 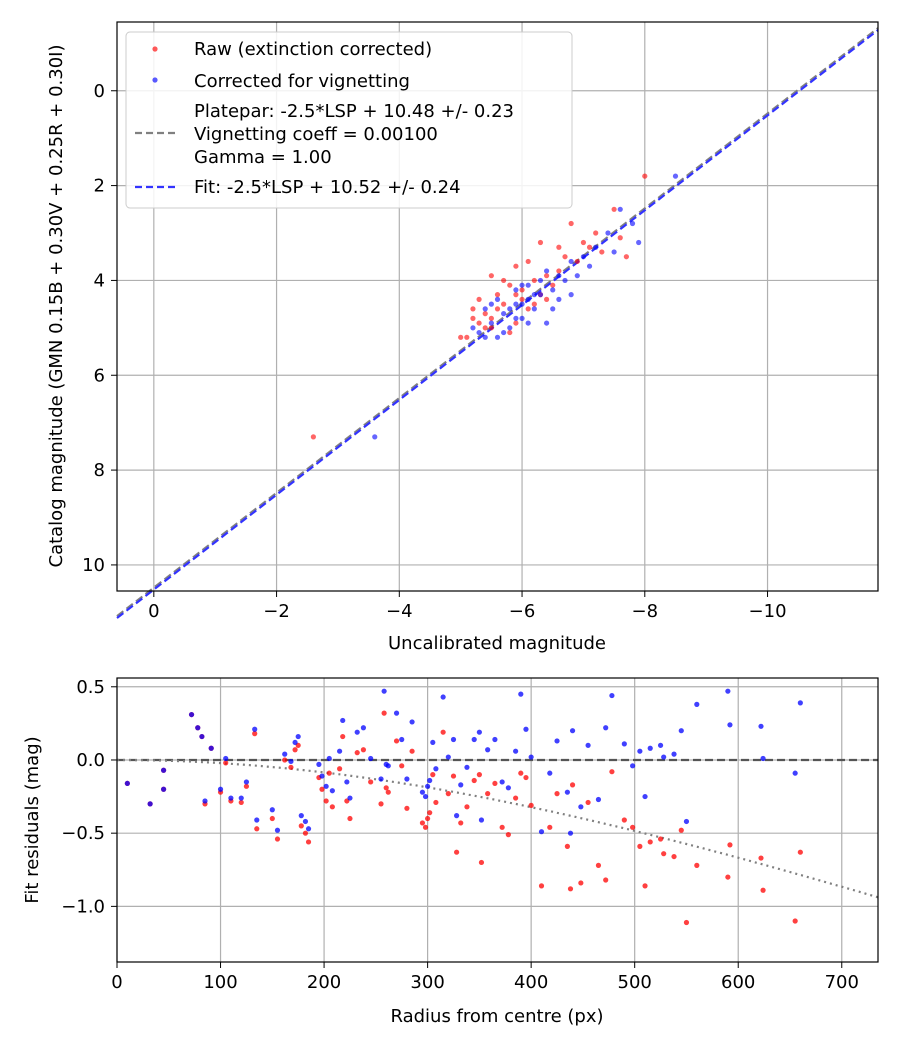 What do you see at coordinates (155, 49) in the screenshot?
I see `legend-raw-marker` at bounding box center [155, 49].